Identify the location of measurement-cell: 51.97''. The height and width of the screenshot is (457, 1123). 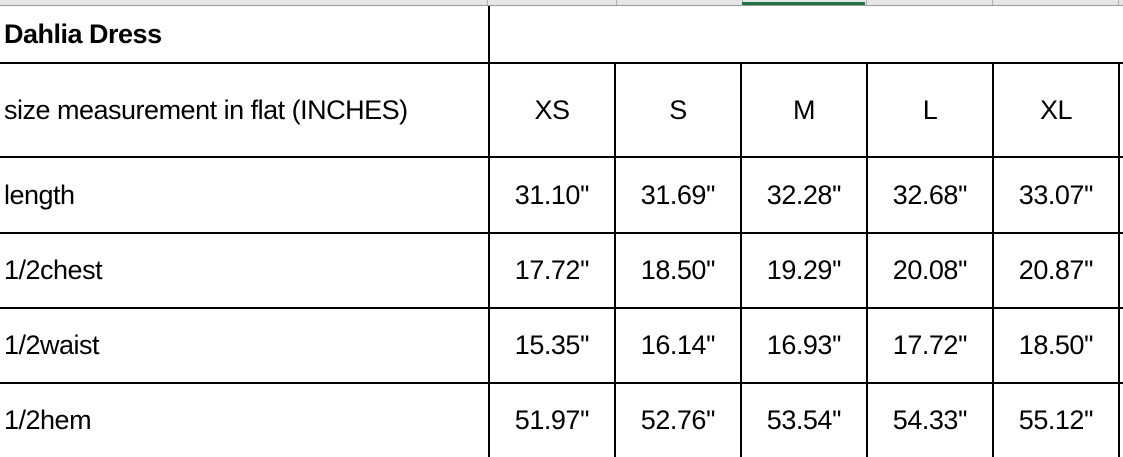
(552, 420).